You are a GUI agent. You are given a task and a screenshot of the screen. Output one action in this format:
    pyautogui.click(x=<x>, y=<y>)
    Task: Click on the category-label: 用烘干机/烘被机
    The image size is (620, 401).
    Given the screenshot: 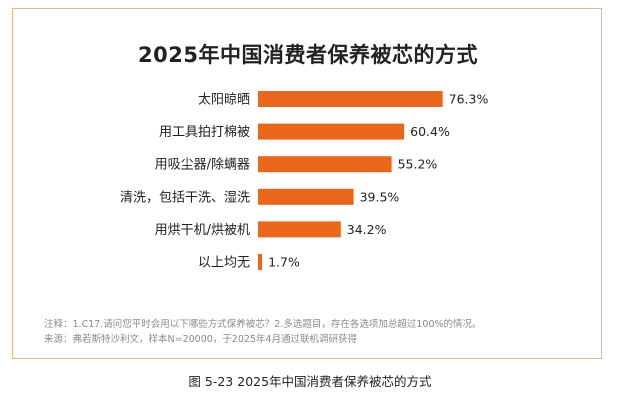 What is the action you would take?
    pyautogui.click(x=202, y=230)
    